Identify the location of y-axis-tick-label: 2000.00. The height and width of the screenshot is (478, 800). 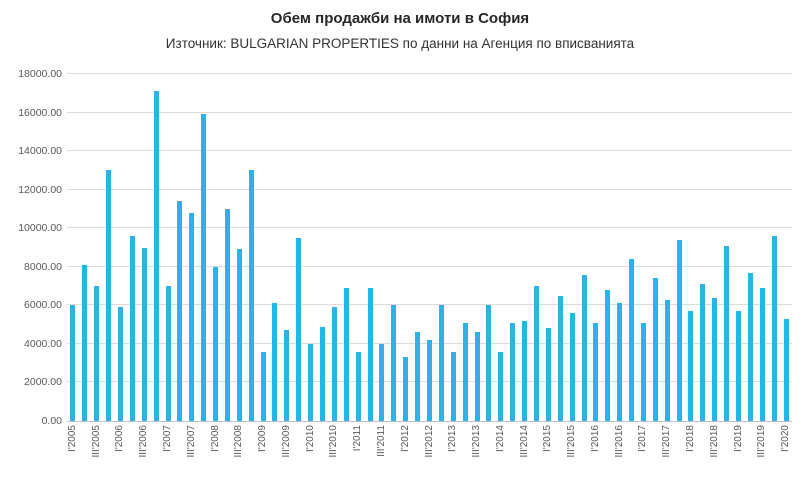
(43, 382).